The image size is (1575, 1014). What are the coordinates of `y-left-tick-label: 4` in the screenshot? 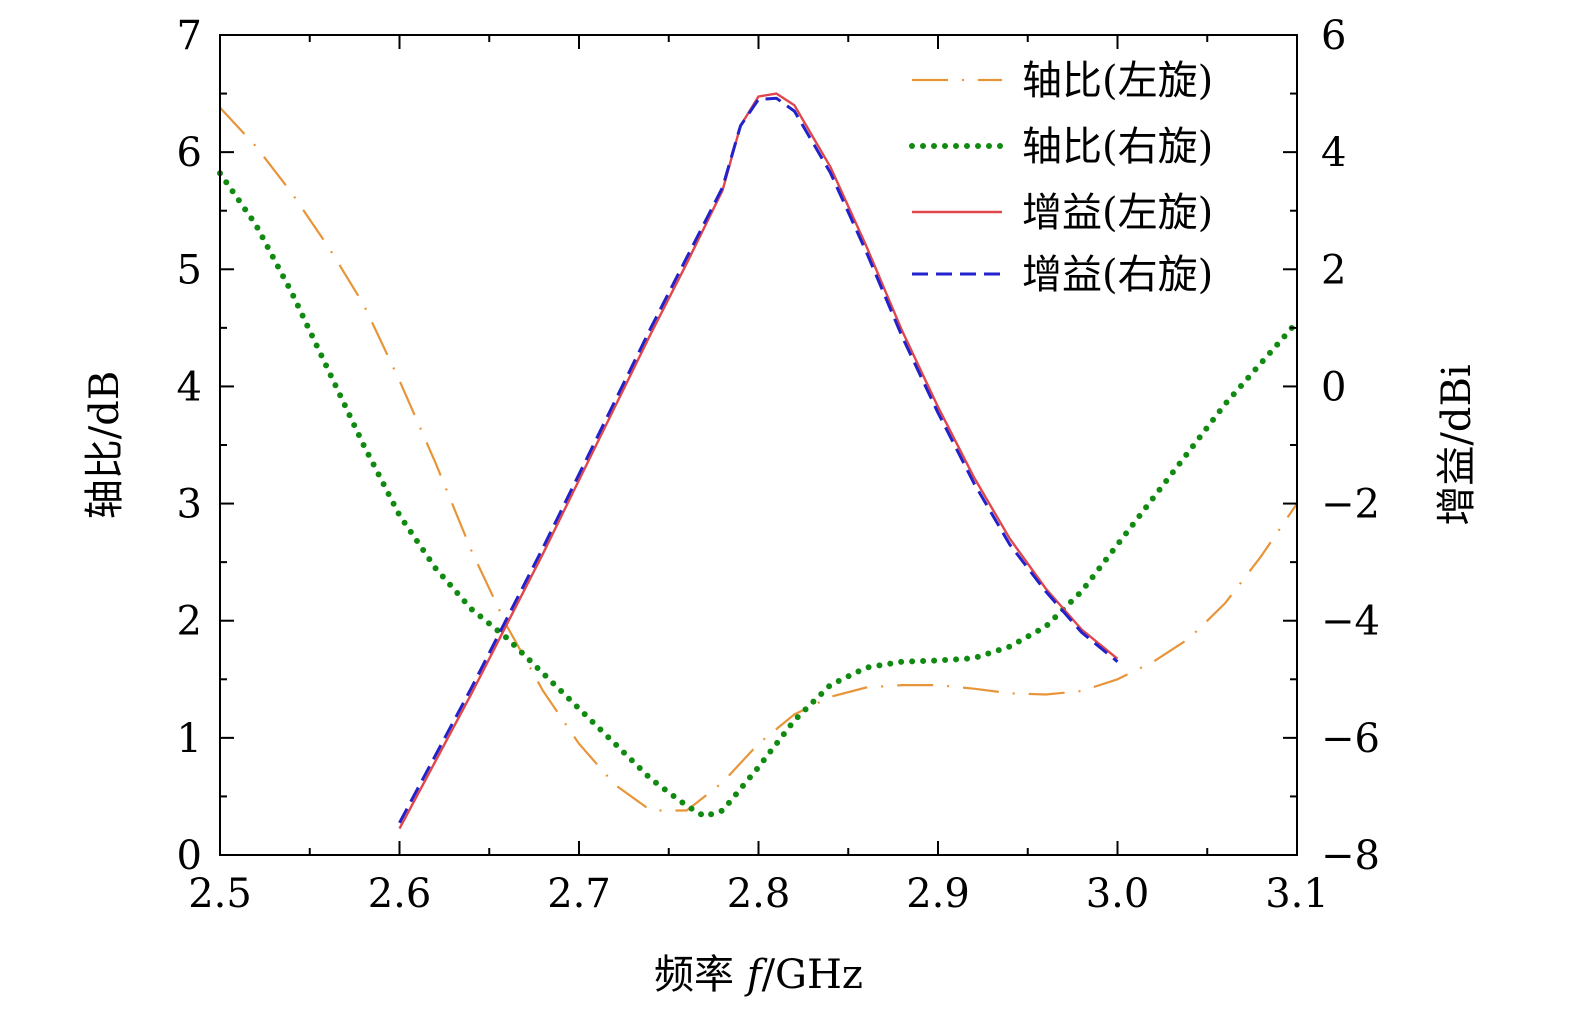 It's located at (189, 387).